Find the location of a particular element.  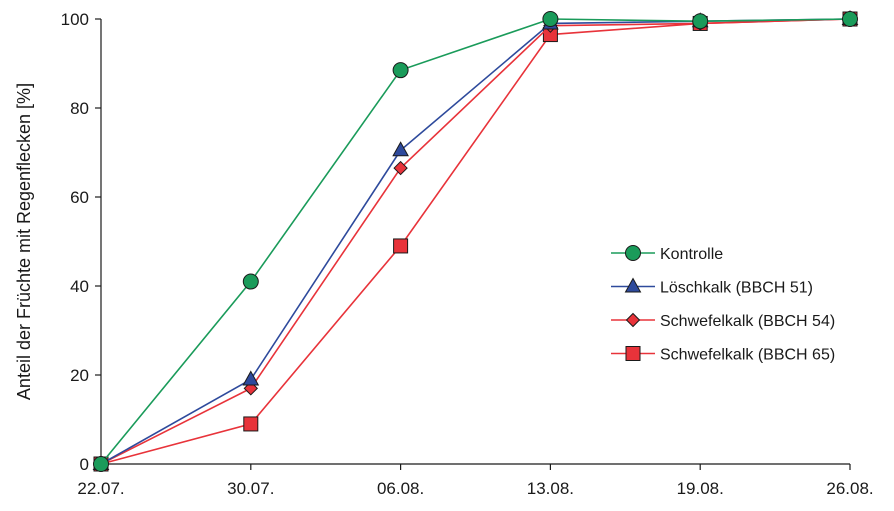

legend-item-4: Schwefelkalk (BBCH 65) is located at coordinates (723, 355).